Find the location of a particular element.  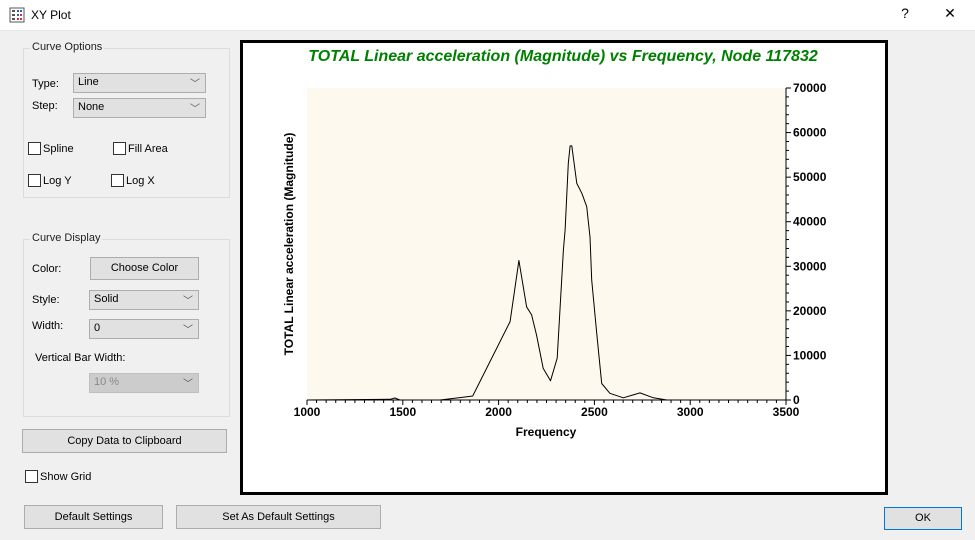

log-y-label: Log Y is located at coordinates (57, 180).